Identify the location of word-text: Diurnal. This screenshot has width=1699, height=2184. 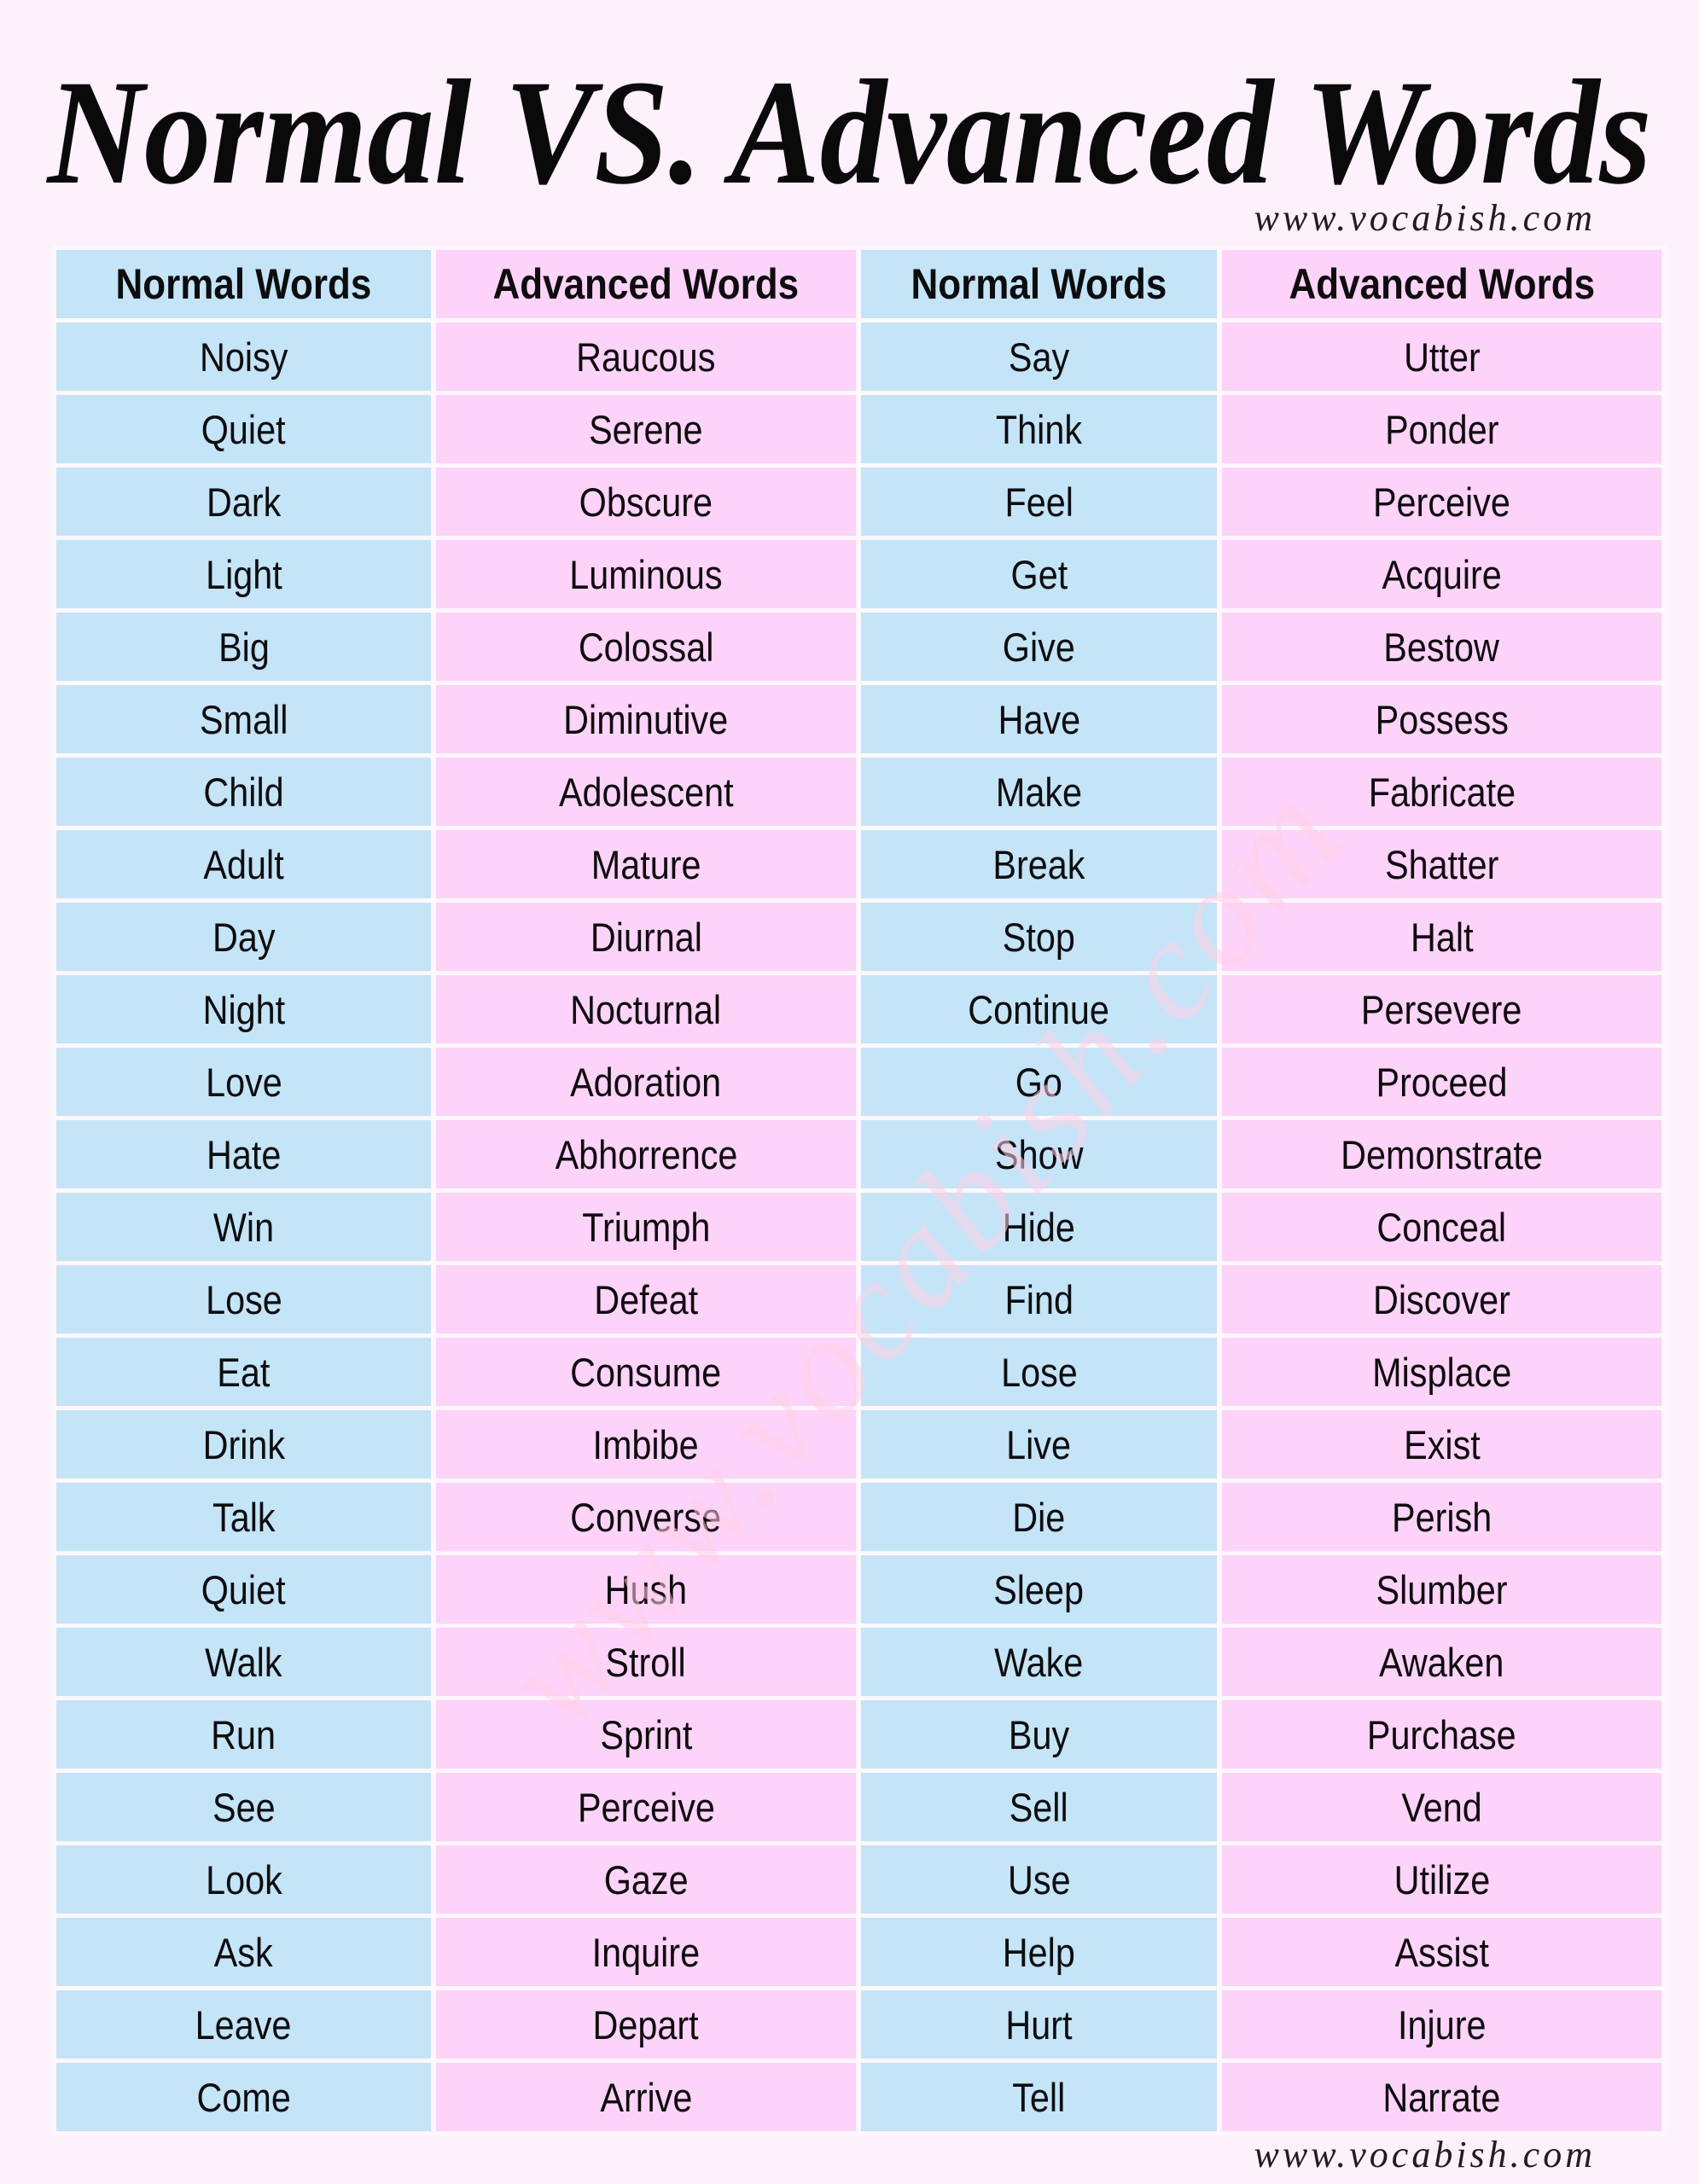
(646, 937).